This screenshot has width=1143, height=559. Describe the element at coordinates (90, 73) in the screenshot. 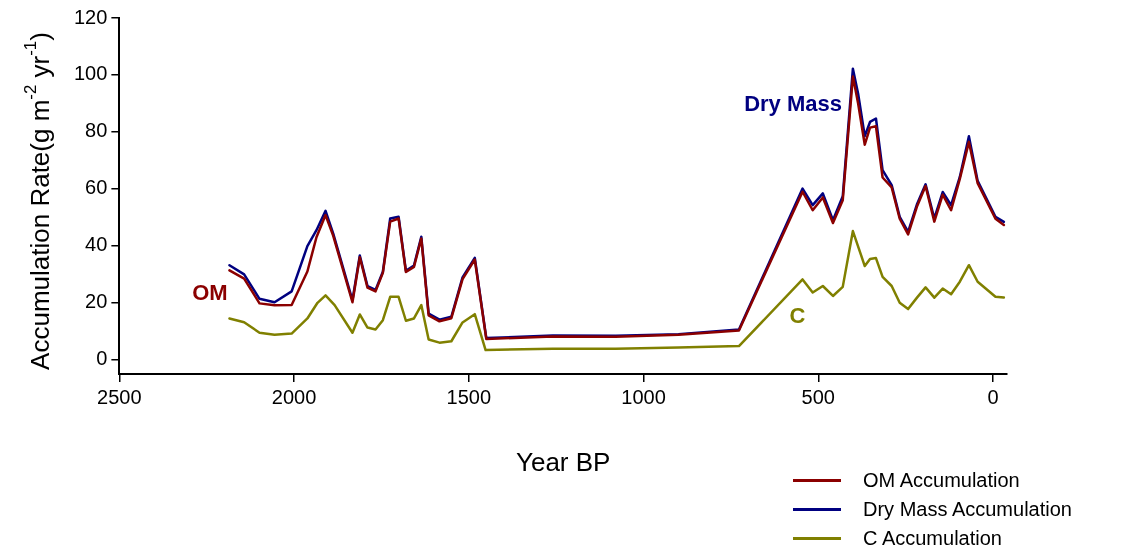

I see `y-tick-label: 100` at that location.